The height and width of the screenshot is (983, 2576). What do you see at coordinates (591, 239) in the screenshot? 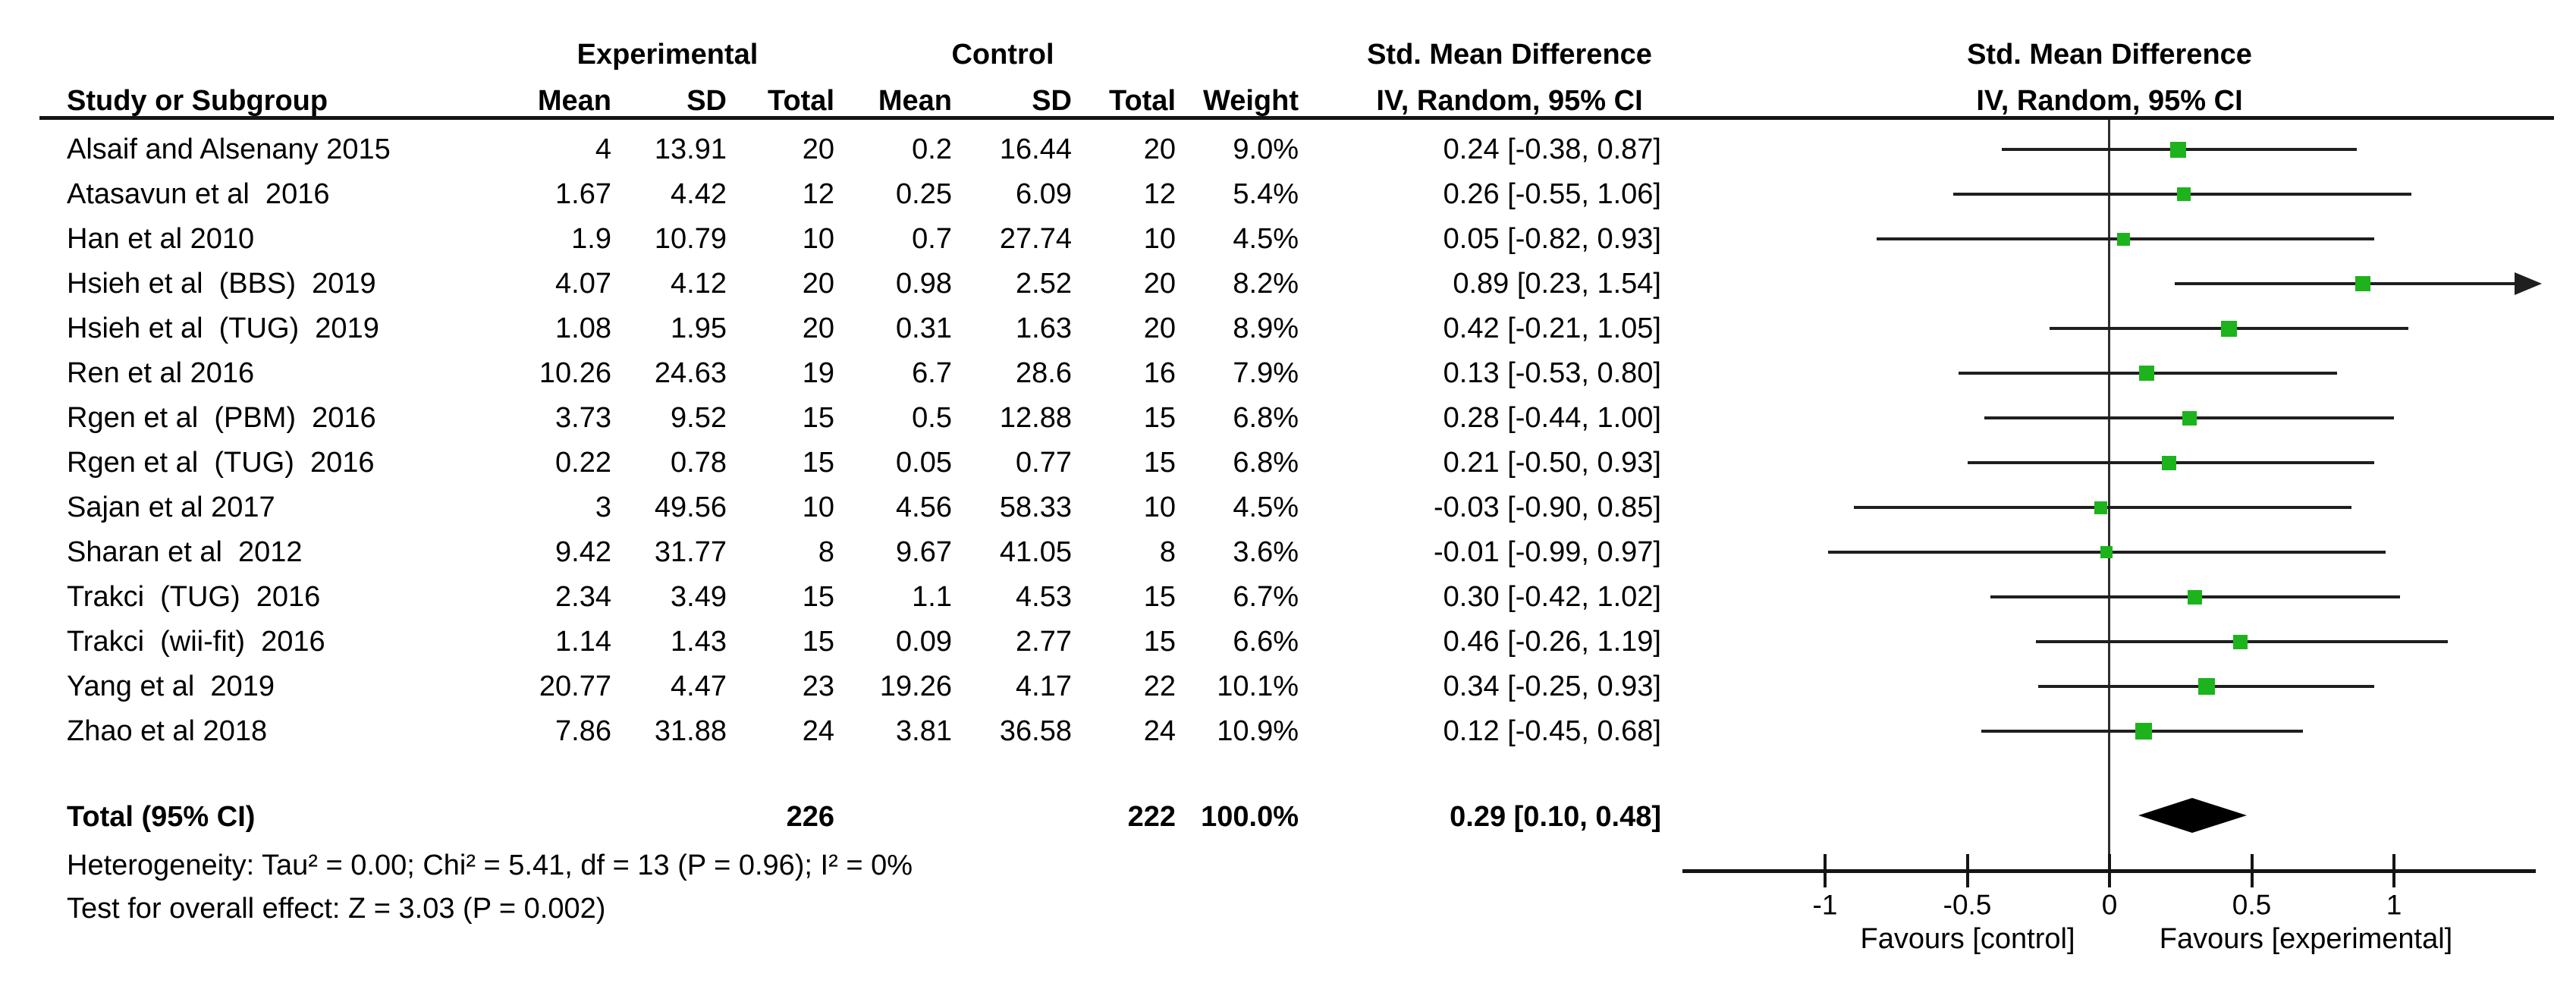
I see `cell-mean_e: 1.9` at bounding box center [591, 239].